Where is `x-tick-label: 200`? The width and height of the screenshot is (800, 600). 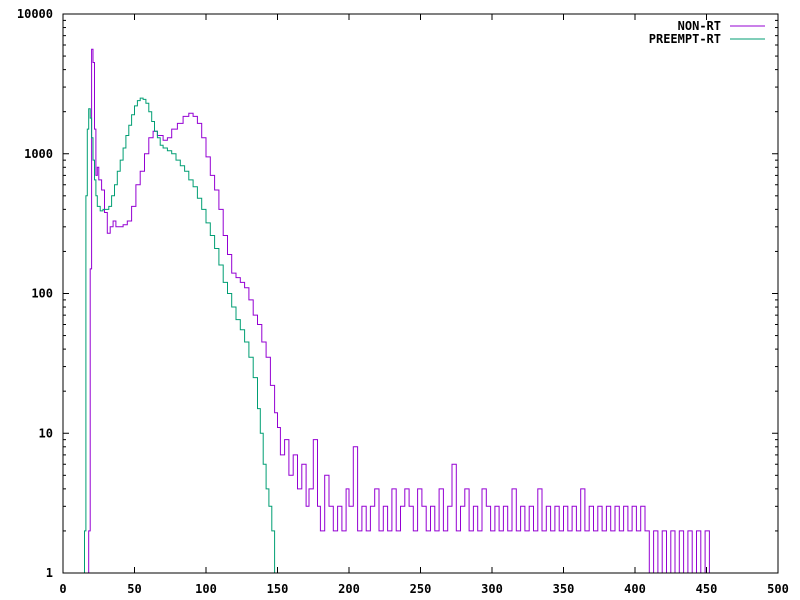 x-tick-label: 200 is located at coordinates (349, 589).